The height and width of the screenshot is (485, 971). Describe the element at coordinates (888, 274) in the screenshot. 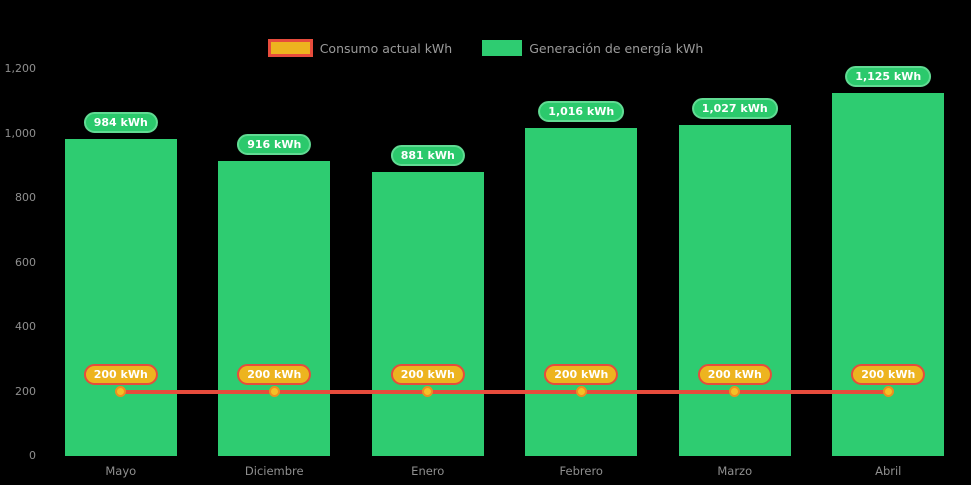

I see `bar-abril` at that location.